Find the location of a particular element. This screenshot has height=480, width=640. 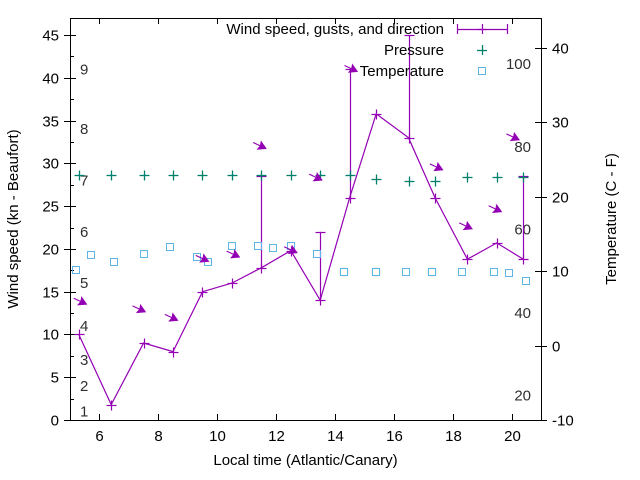

y2-axis-tick-label: 0 is located at coordinates (556, 347).